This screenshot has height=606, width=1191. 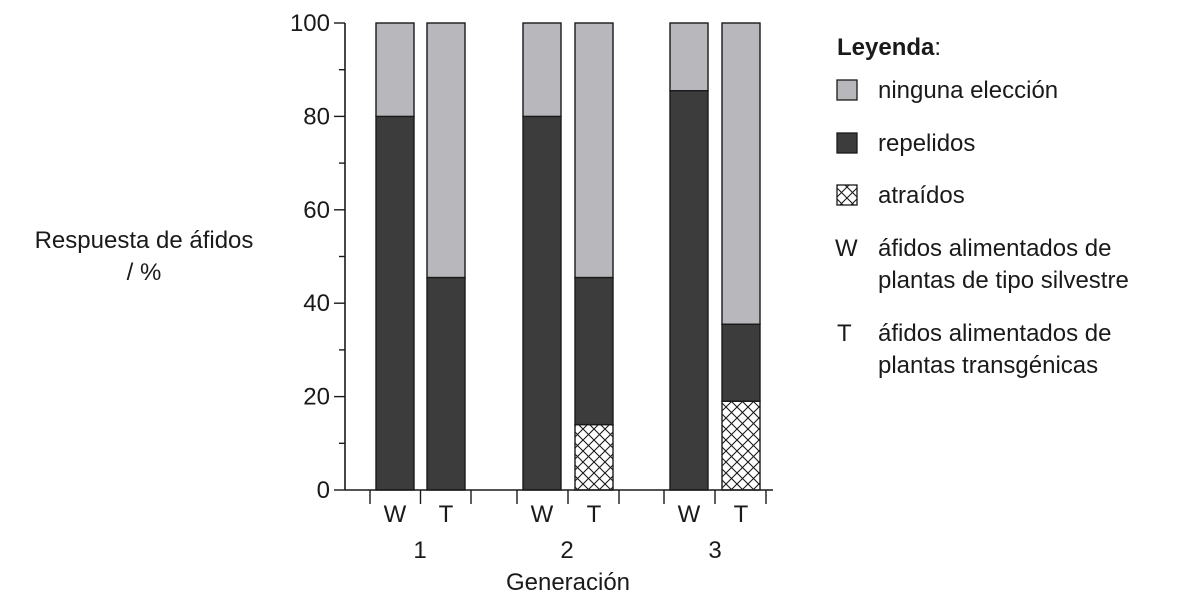 What do you see at coordinates (921, 195) in the screenshot?
I see `legend-label-atraidos: atraídos` at bounding box center [921, 195].